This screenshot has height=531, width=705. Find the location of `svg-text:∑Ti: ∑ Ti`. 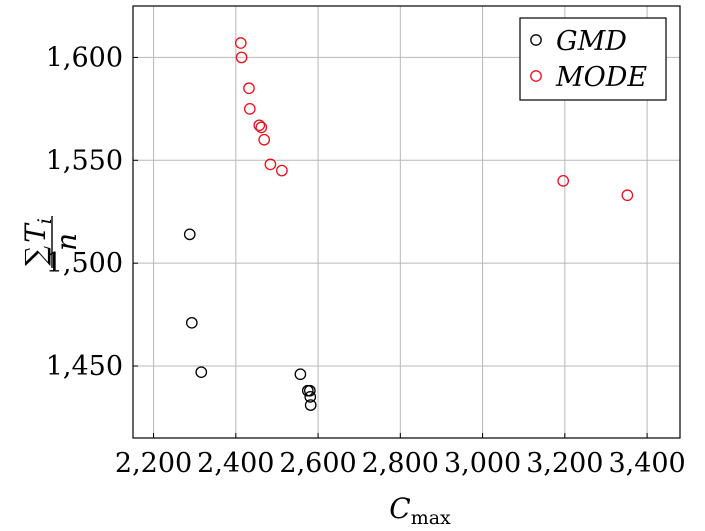

svg-text:∑Ti: ∑ Ti is located at coordinates (37, 242).